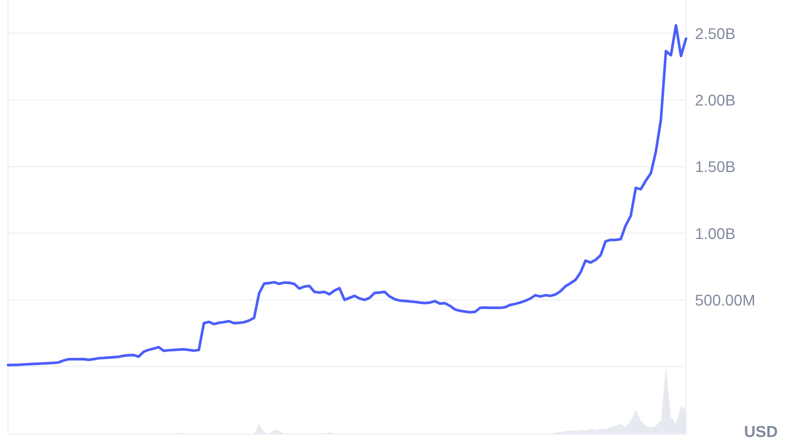 Image resolution: width=800 pixels, height=445 pixels. I want to click on y-tick-label: 2.50B, so click(715, 34).